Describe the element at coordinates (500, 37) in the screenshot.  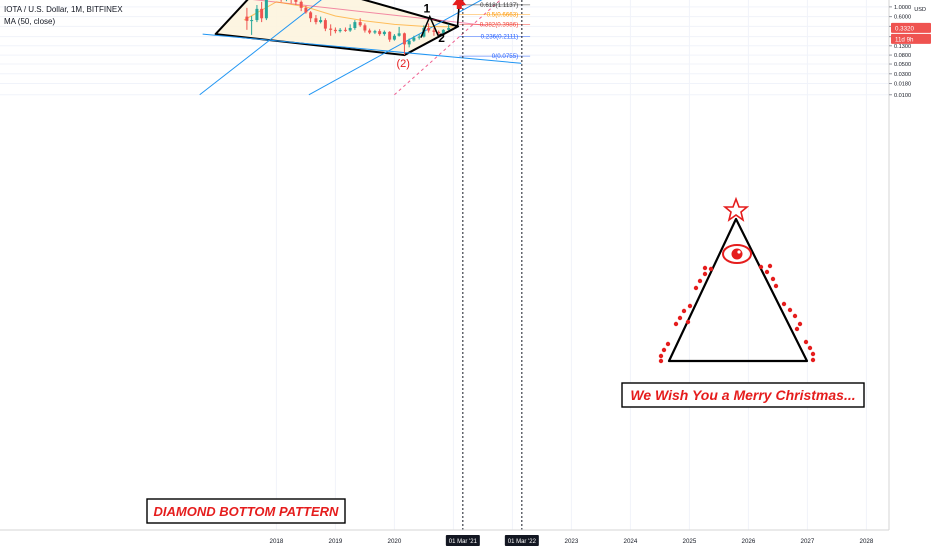
I see `fib-level-label: 0.236(0.2111)` at that location.